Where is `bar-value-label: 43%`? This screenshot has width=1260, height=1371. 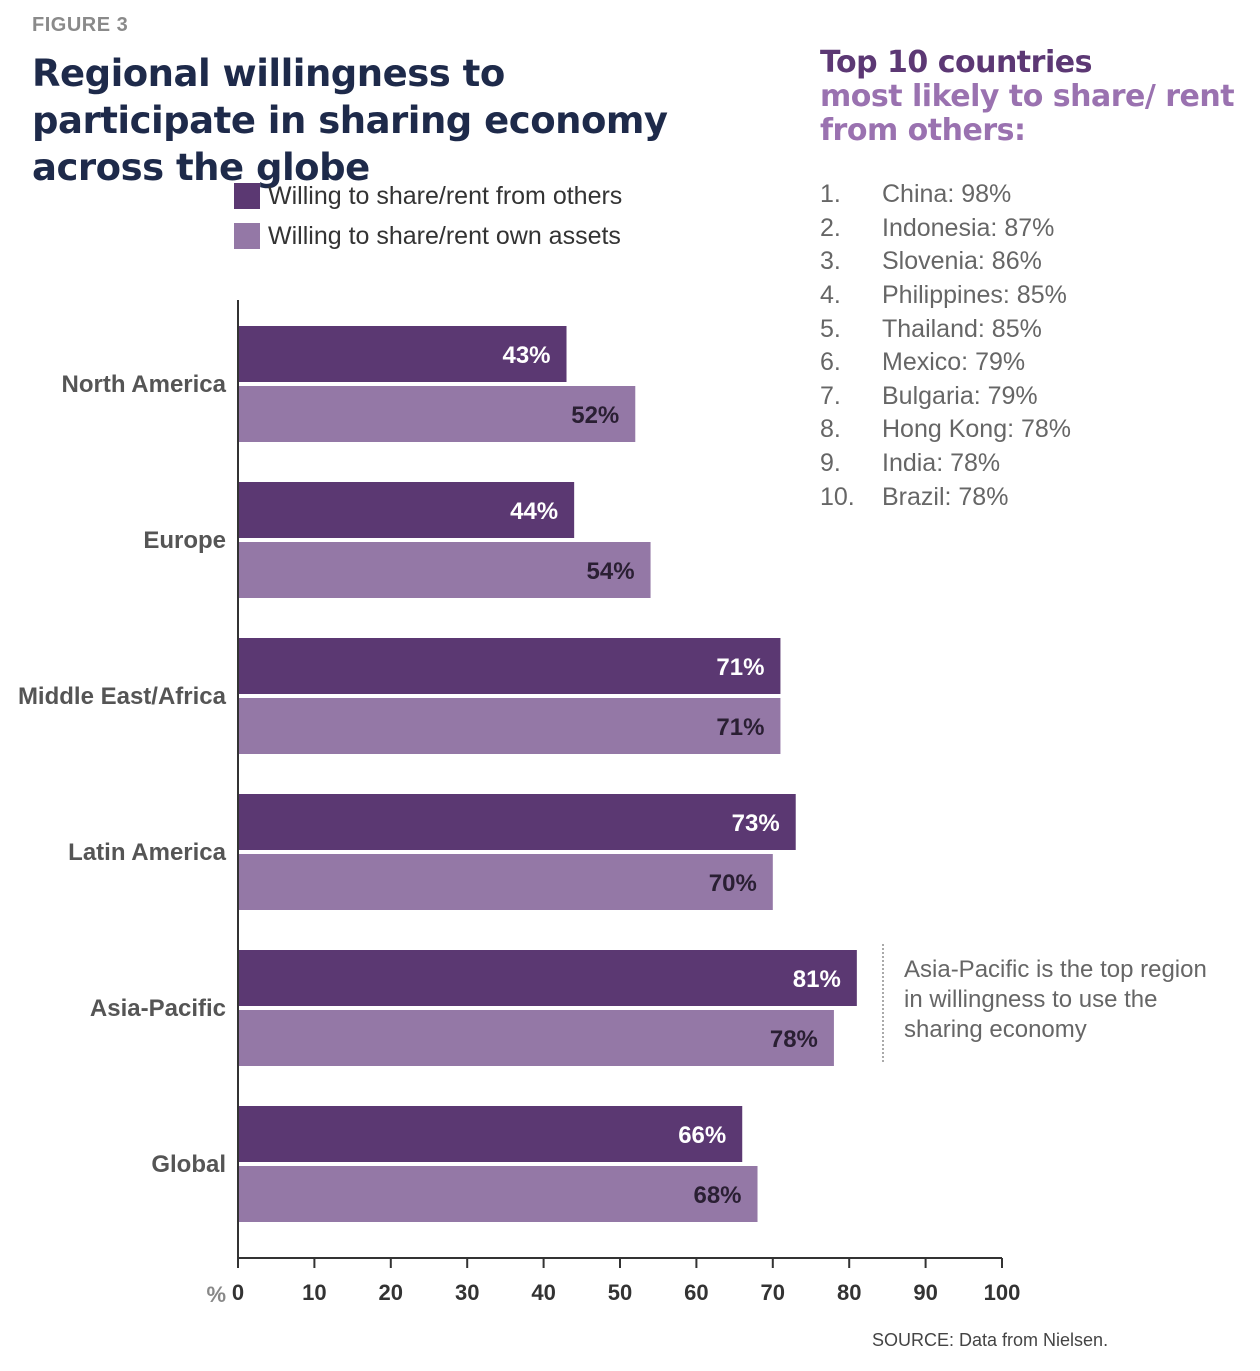 bar-value-label: 43% is located at coordinates (526, 355).